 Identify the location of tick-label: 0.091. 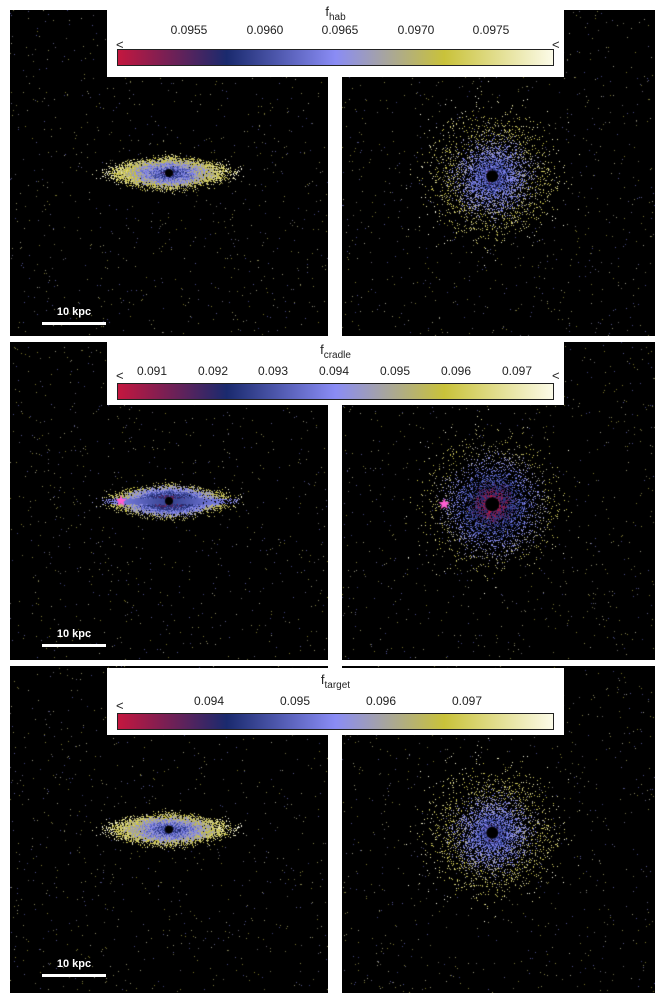
(152, 371).